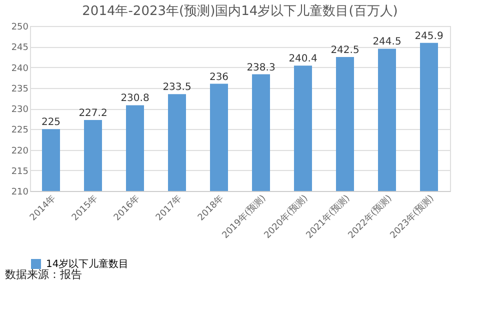 This screenshot has height=336, width=495. What do you see at coordinates (43, 274) in the screenshot?
I see `source-note: 数据来源：报告` at bounding box center [43, 274].